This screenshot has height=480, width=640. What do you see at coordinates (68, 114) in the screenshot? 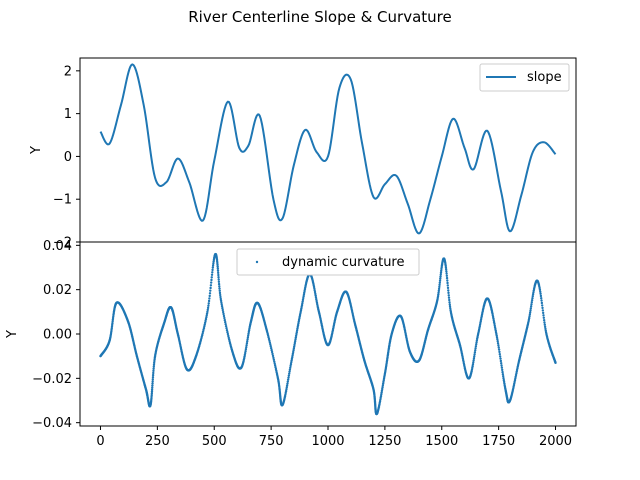
I see `slope-y-tick-label: 1` at bounding box center [68, 114].